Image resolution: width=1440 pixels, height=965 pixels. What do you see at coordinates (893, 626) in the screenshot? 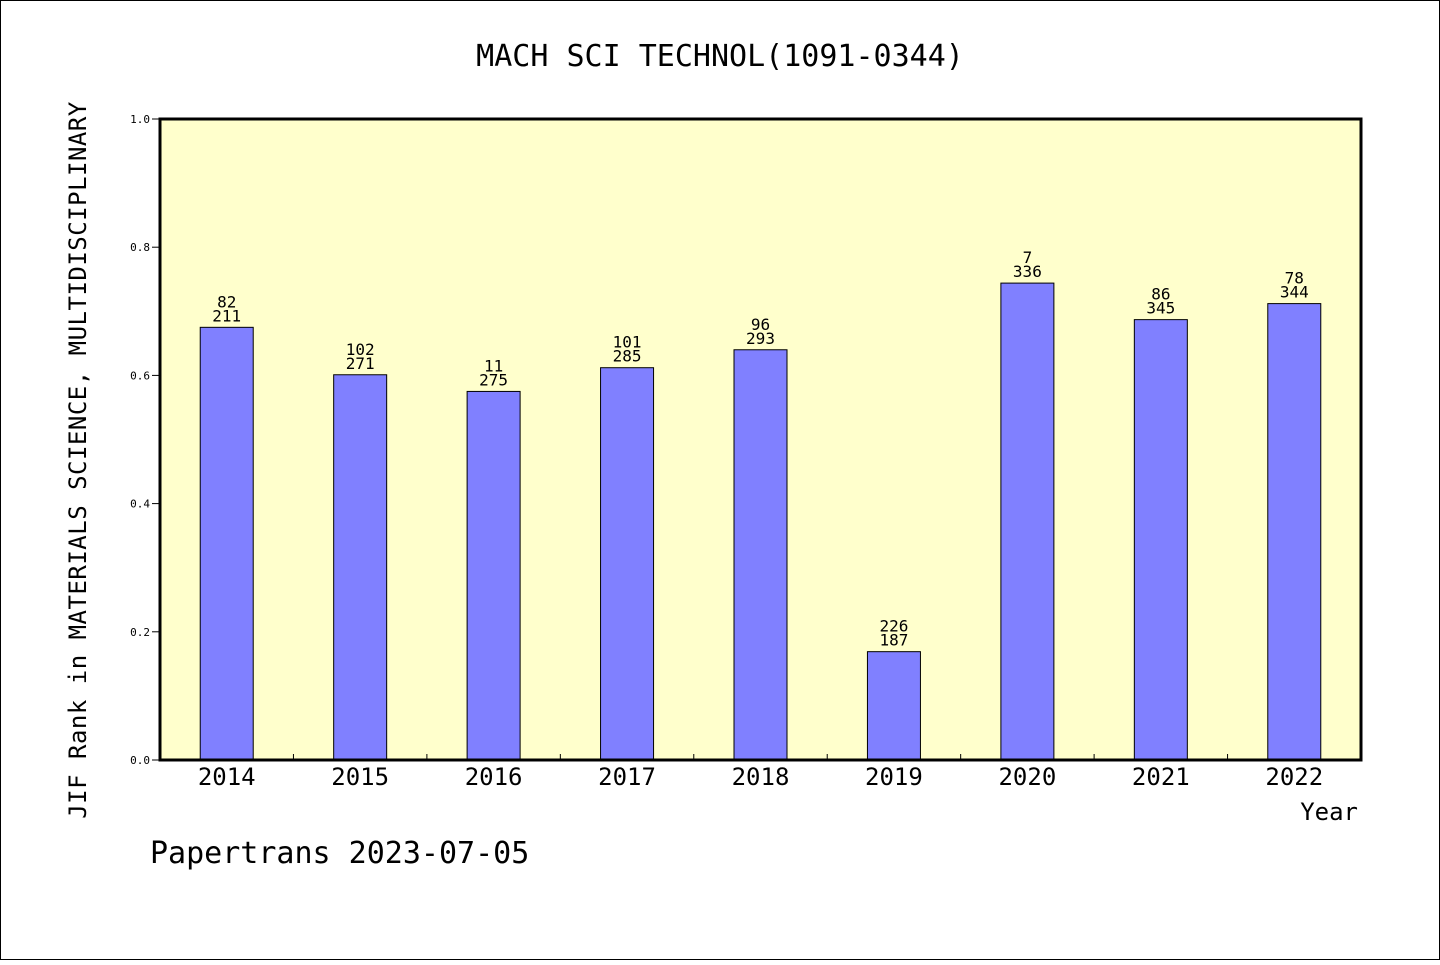
I see `bar-rank-label-2019: 226` at bounding box center [893, 626].